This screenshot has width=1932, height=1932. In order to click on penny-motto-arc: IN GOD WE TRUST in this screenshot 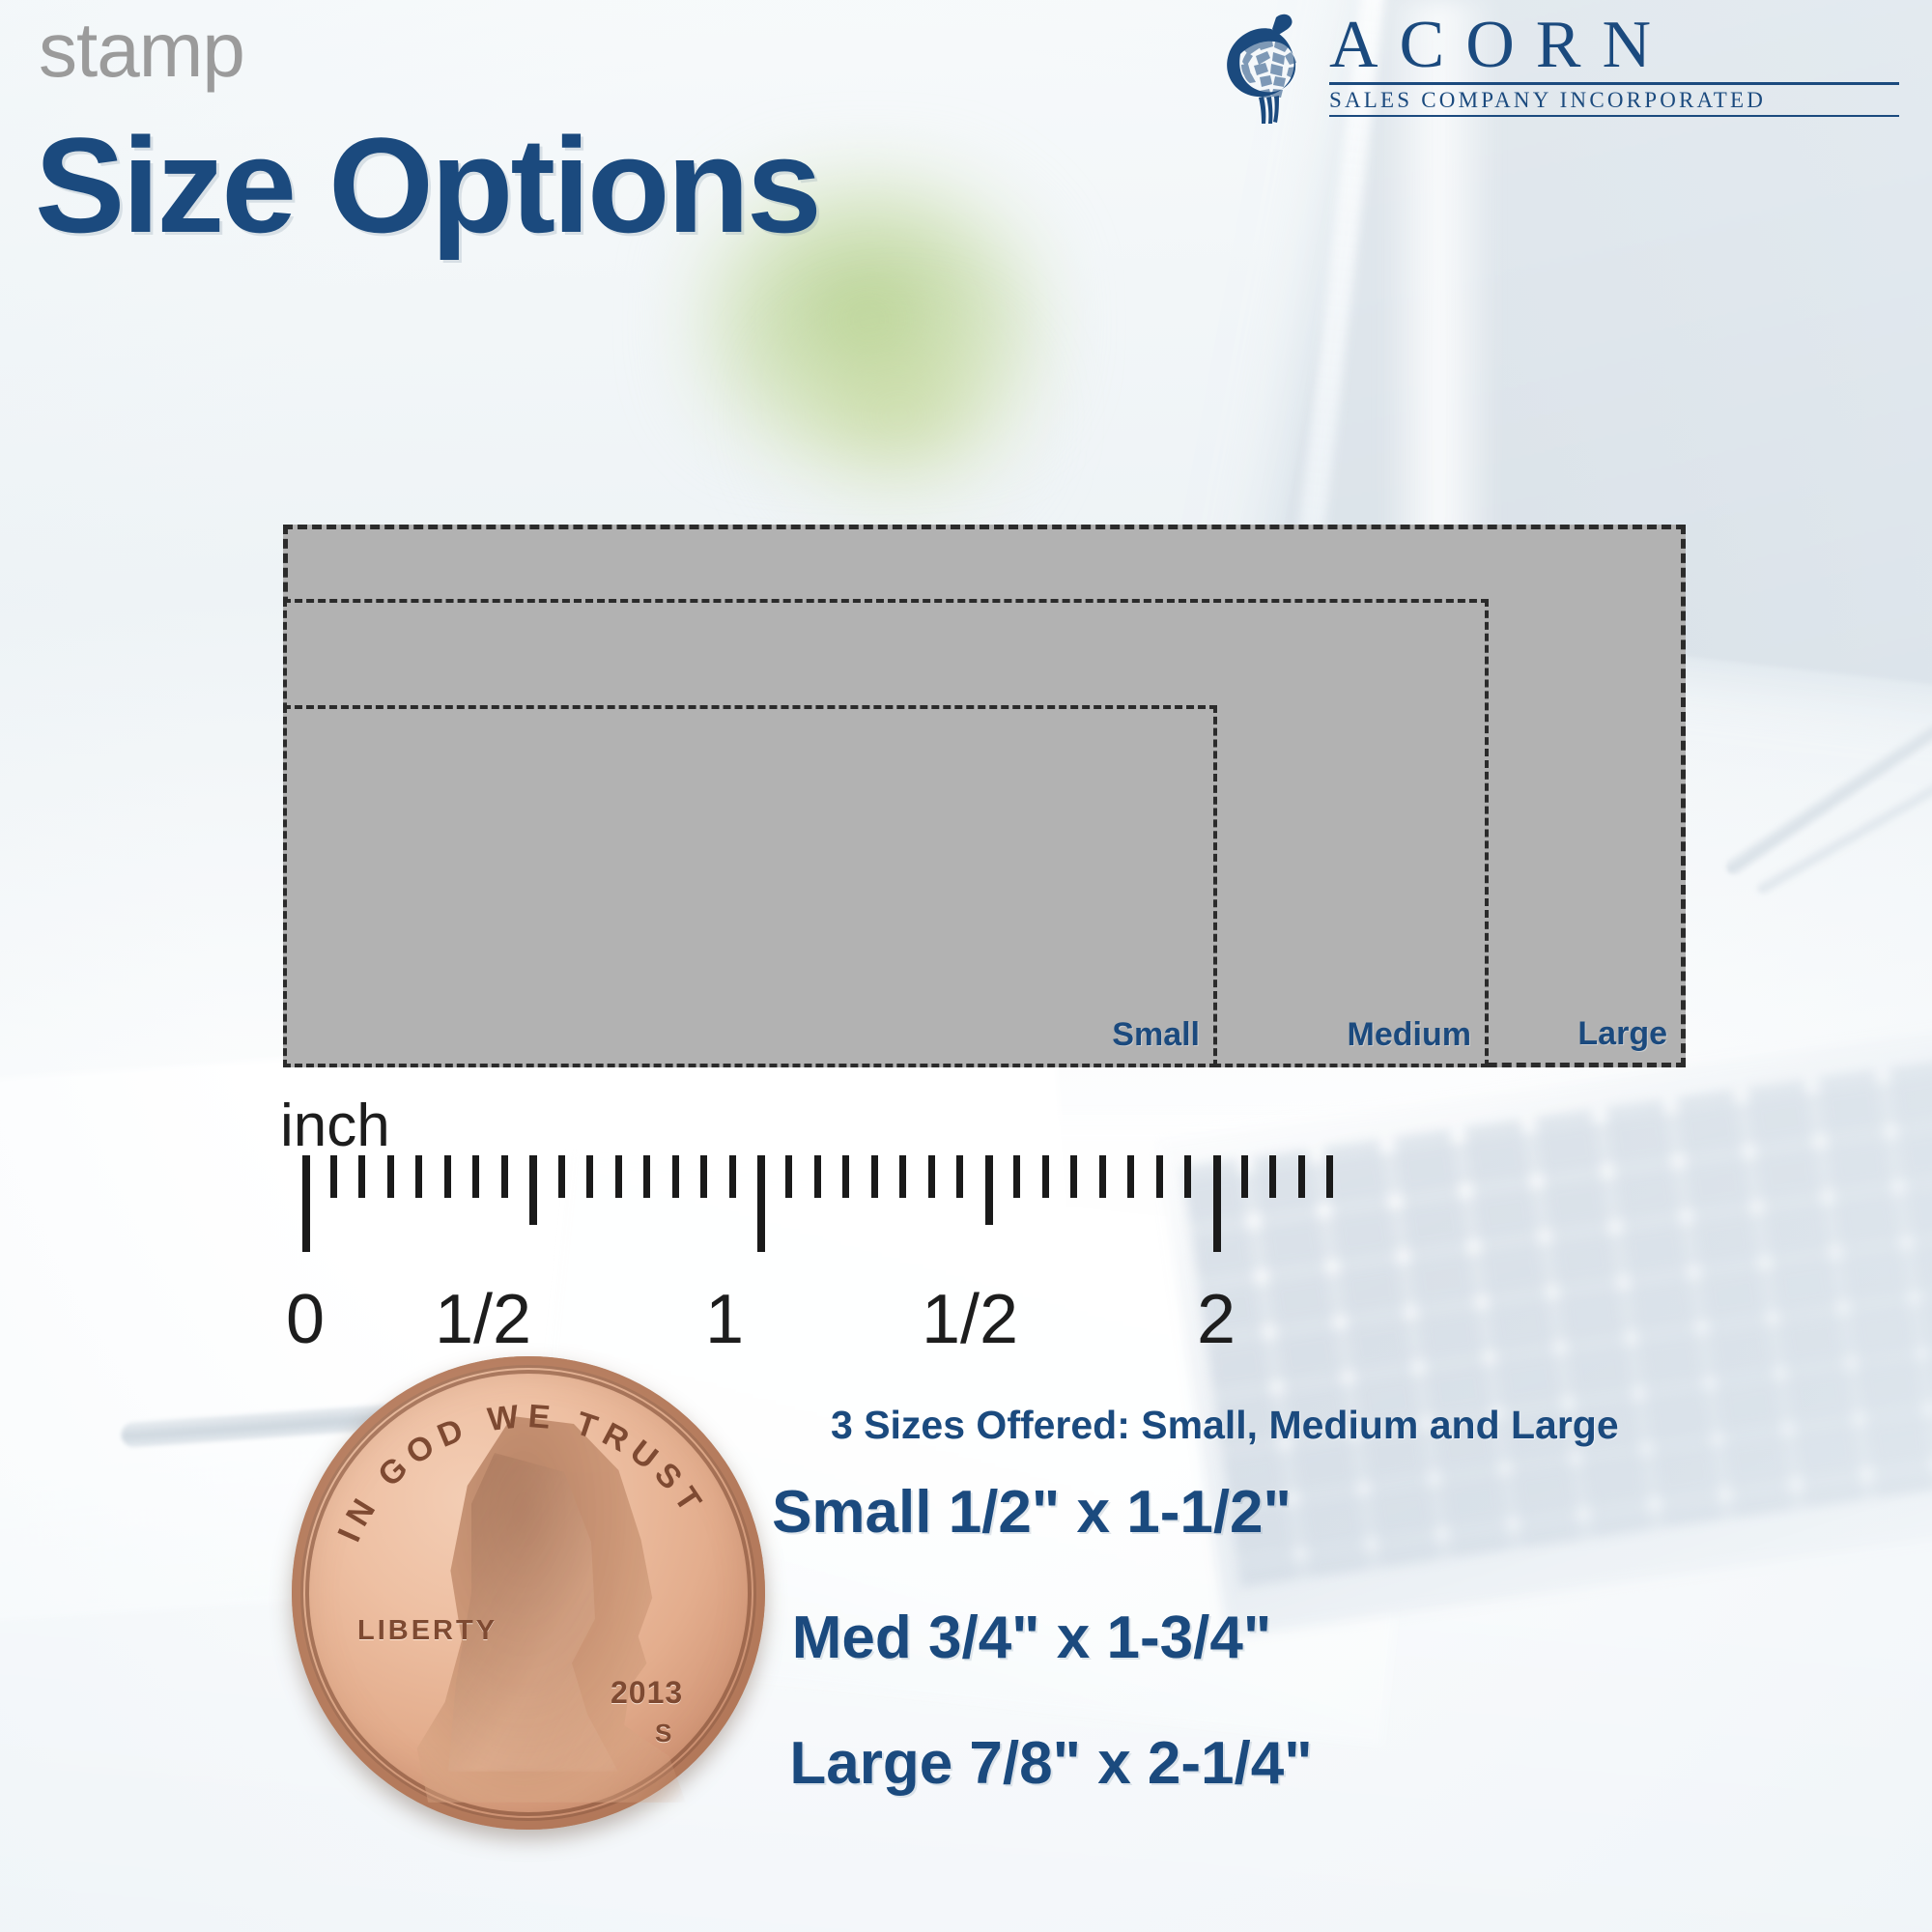, I will do `click(521, 1473)`.